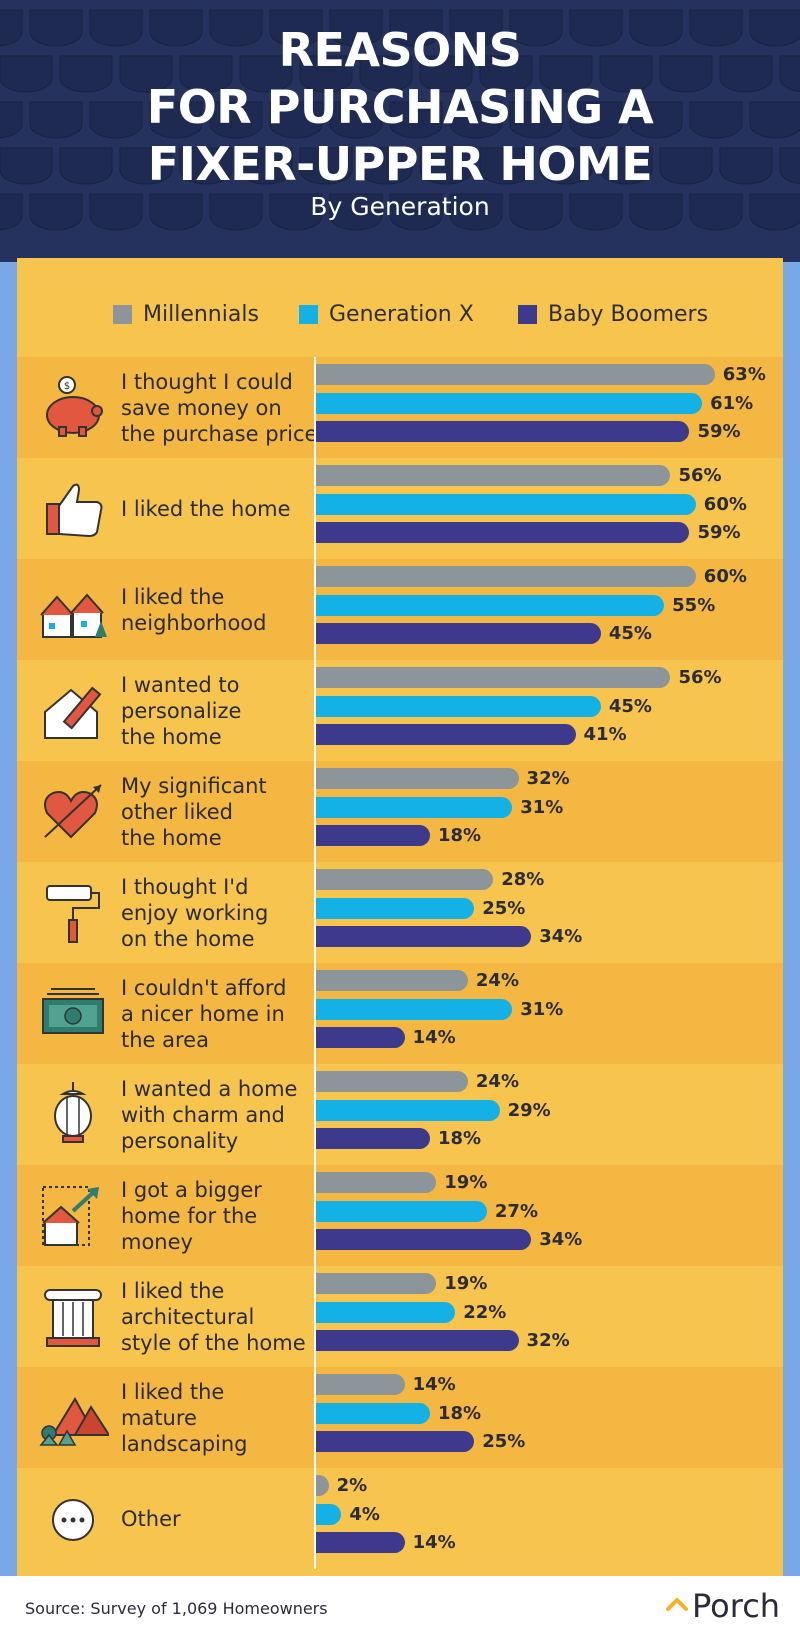  I want to click on data-label-millennials: 14%, so click(434, 1384).